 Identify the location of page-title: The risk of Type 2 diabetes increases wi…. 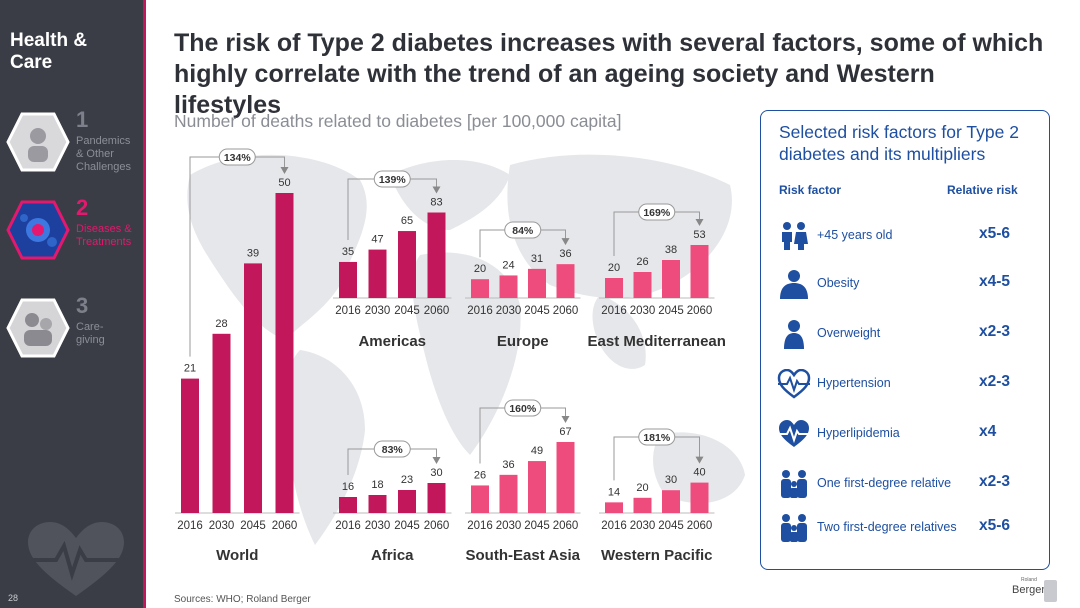
(609, 74).